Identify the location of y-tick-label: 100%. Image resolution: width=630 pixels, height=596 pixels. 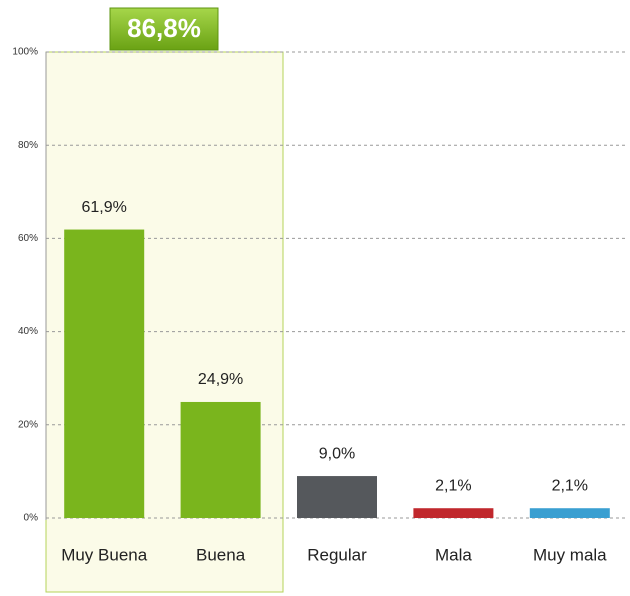
(25, 52).